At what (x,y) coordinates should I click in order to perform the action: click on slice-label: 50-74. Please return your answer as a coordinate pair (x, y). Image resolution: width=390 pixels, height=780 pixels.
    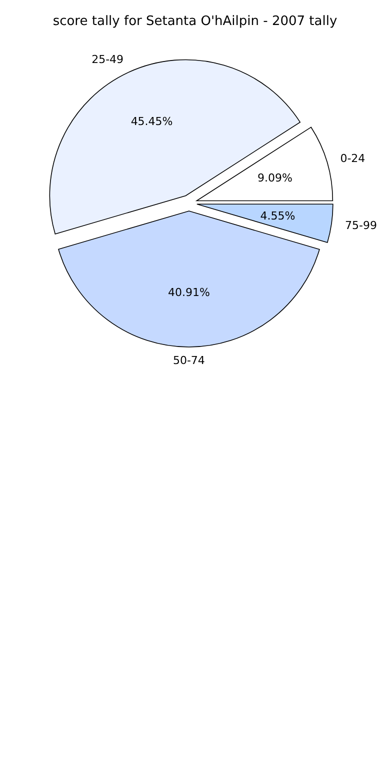
    Looking at the image, I should click on (188, 361).